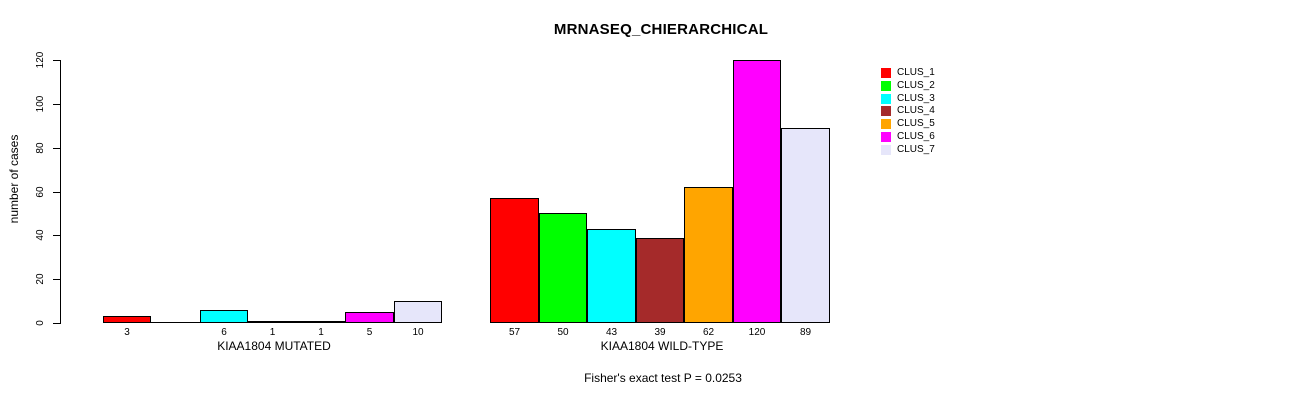 The image size is (1290, 400). Describe the element at coordinates (916, 98) in the screenshot. I see `legend-label: CLUS_3` at that location.